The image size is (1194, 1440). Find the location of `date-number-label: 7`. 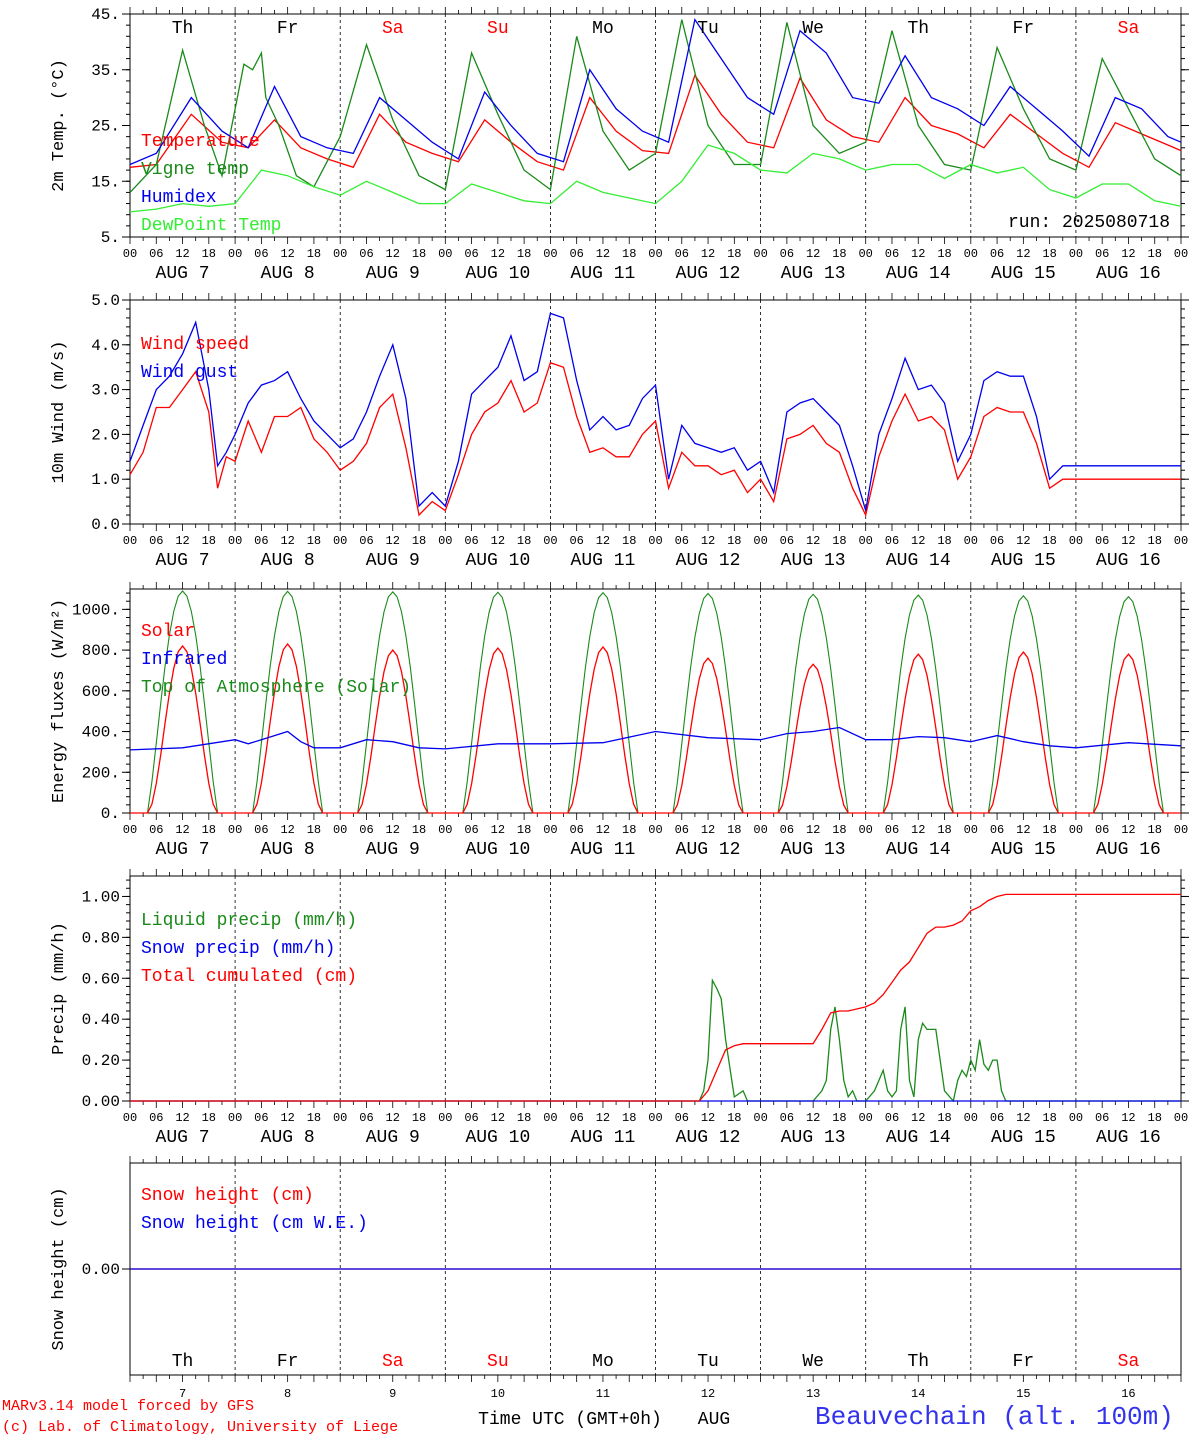

date-number-label: 7 is located at coordinates (182, 1394).